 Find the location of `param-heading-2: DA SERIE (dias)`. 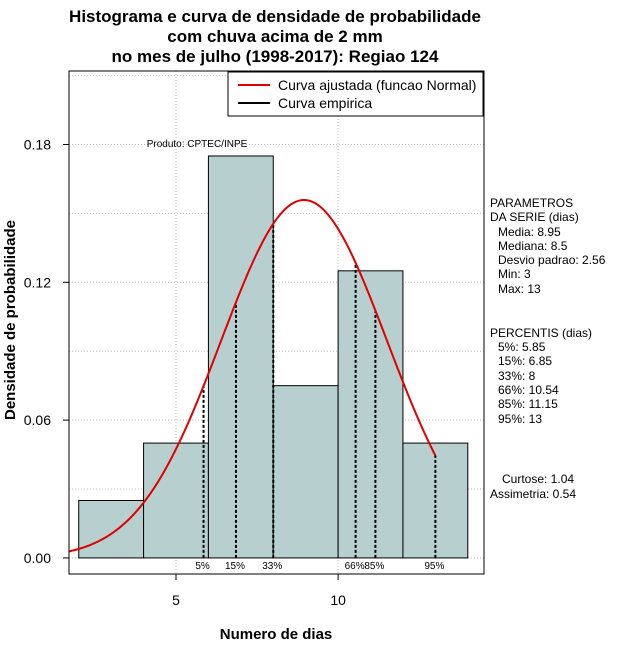

param-heading-2: DA SERIE (dias) is located at coordinates (534, 217).